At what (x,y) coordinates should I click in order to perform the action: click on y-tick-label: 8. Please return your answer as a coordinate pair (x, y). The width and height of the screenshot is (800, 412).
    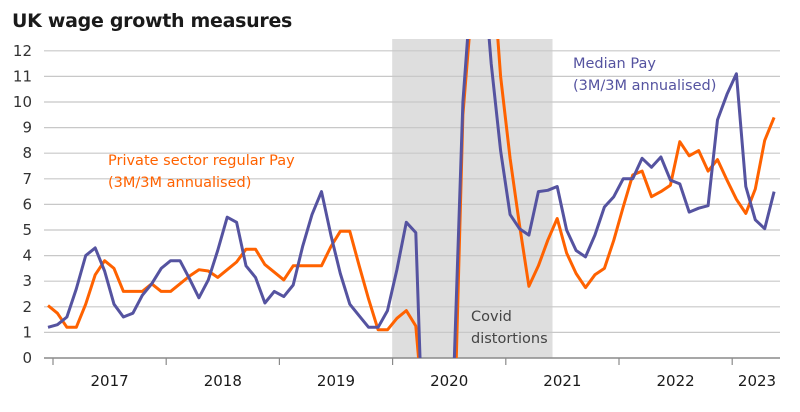
    Looking at the image, I should click on (27, 153).